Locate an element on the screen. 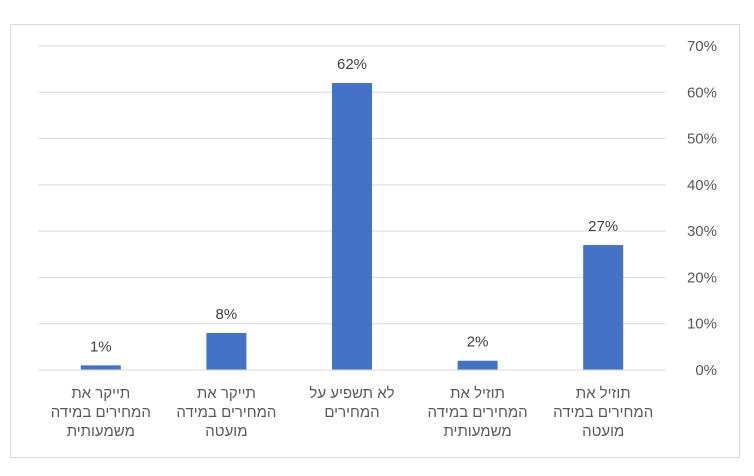 The image size is (754, 476). category-label: תוזיל את המחירים במידה מועטה is located at coordinates (603, 412).